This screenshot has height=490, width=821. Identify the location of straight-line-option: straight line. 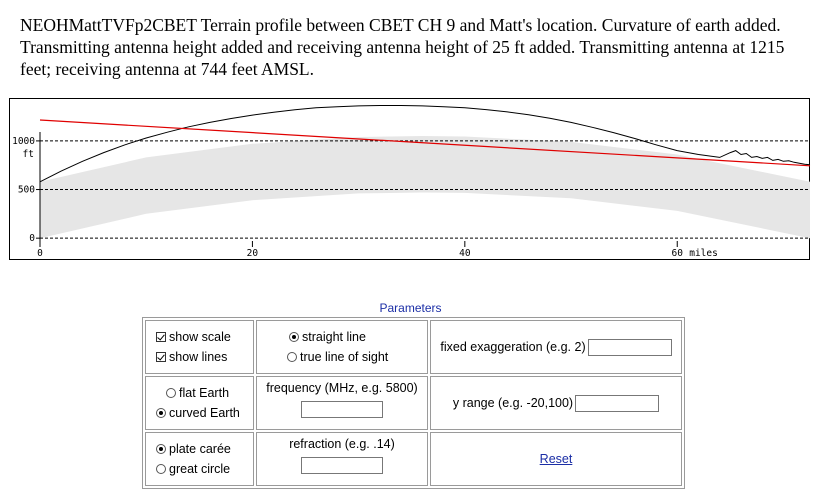
(342, 337).